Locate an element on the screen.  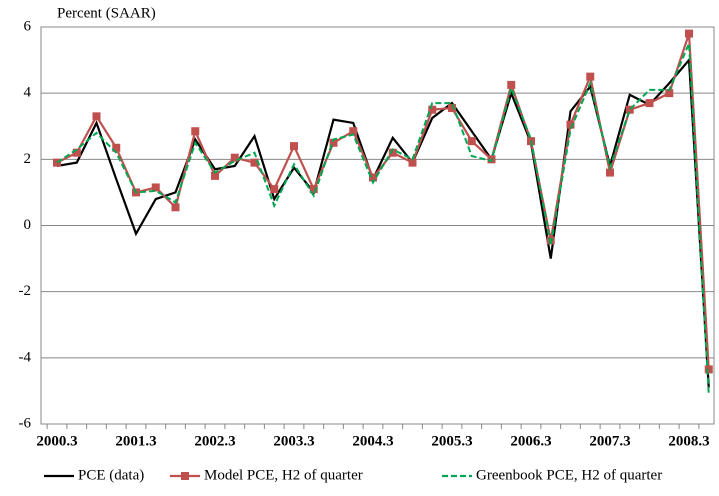
x-tick-label: 2005.3 is located at coordinates (451, 441).